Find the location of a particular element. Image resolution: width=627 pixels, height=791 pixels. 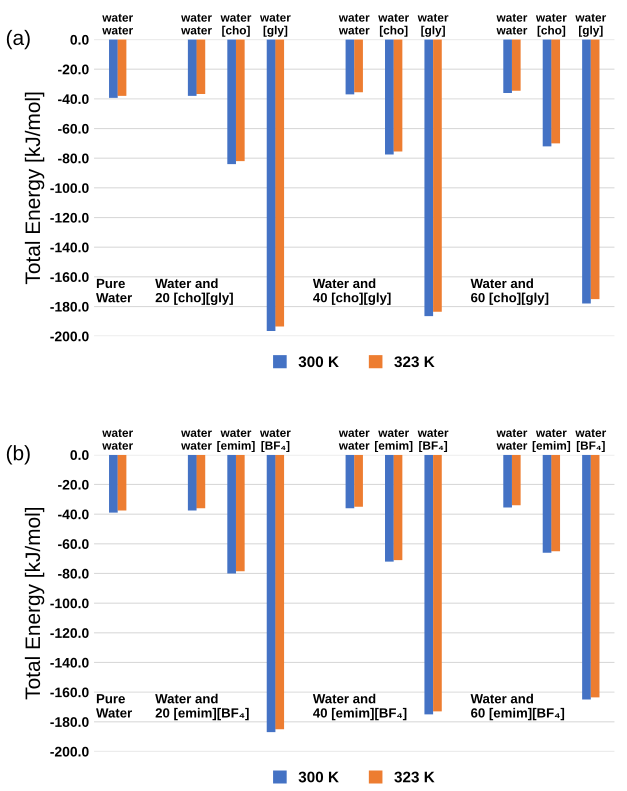

annotation: Water and 40 [emim][BF₄] is located at coordinates (359, 707).